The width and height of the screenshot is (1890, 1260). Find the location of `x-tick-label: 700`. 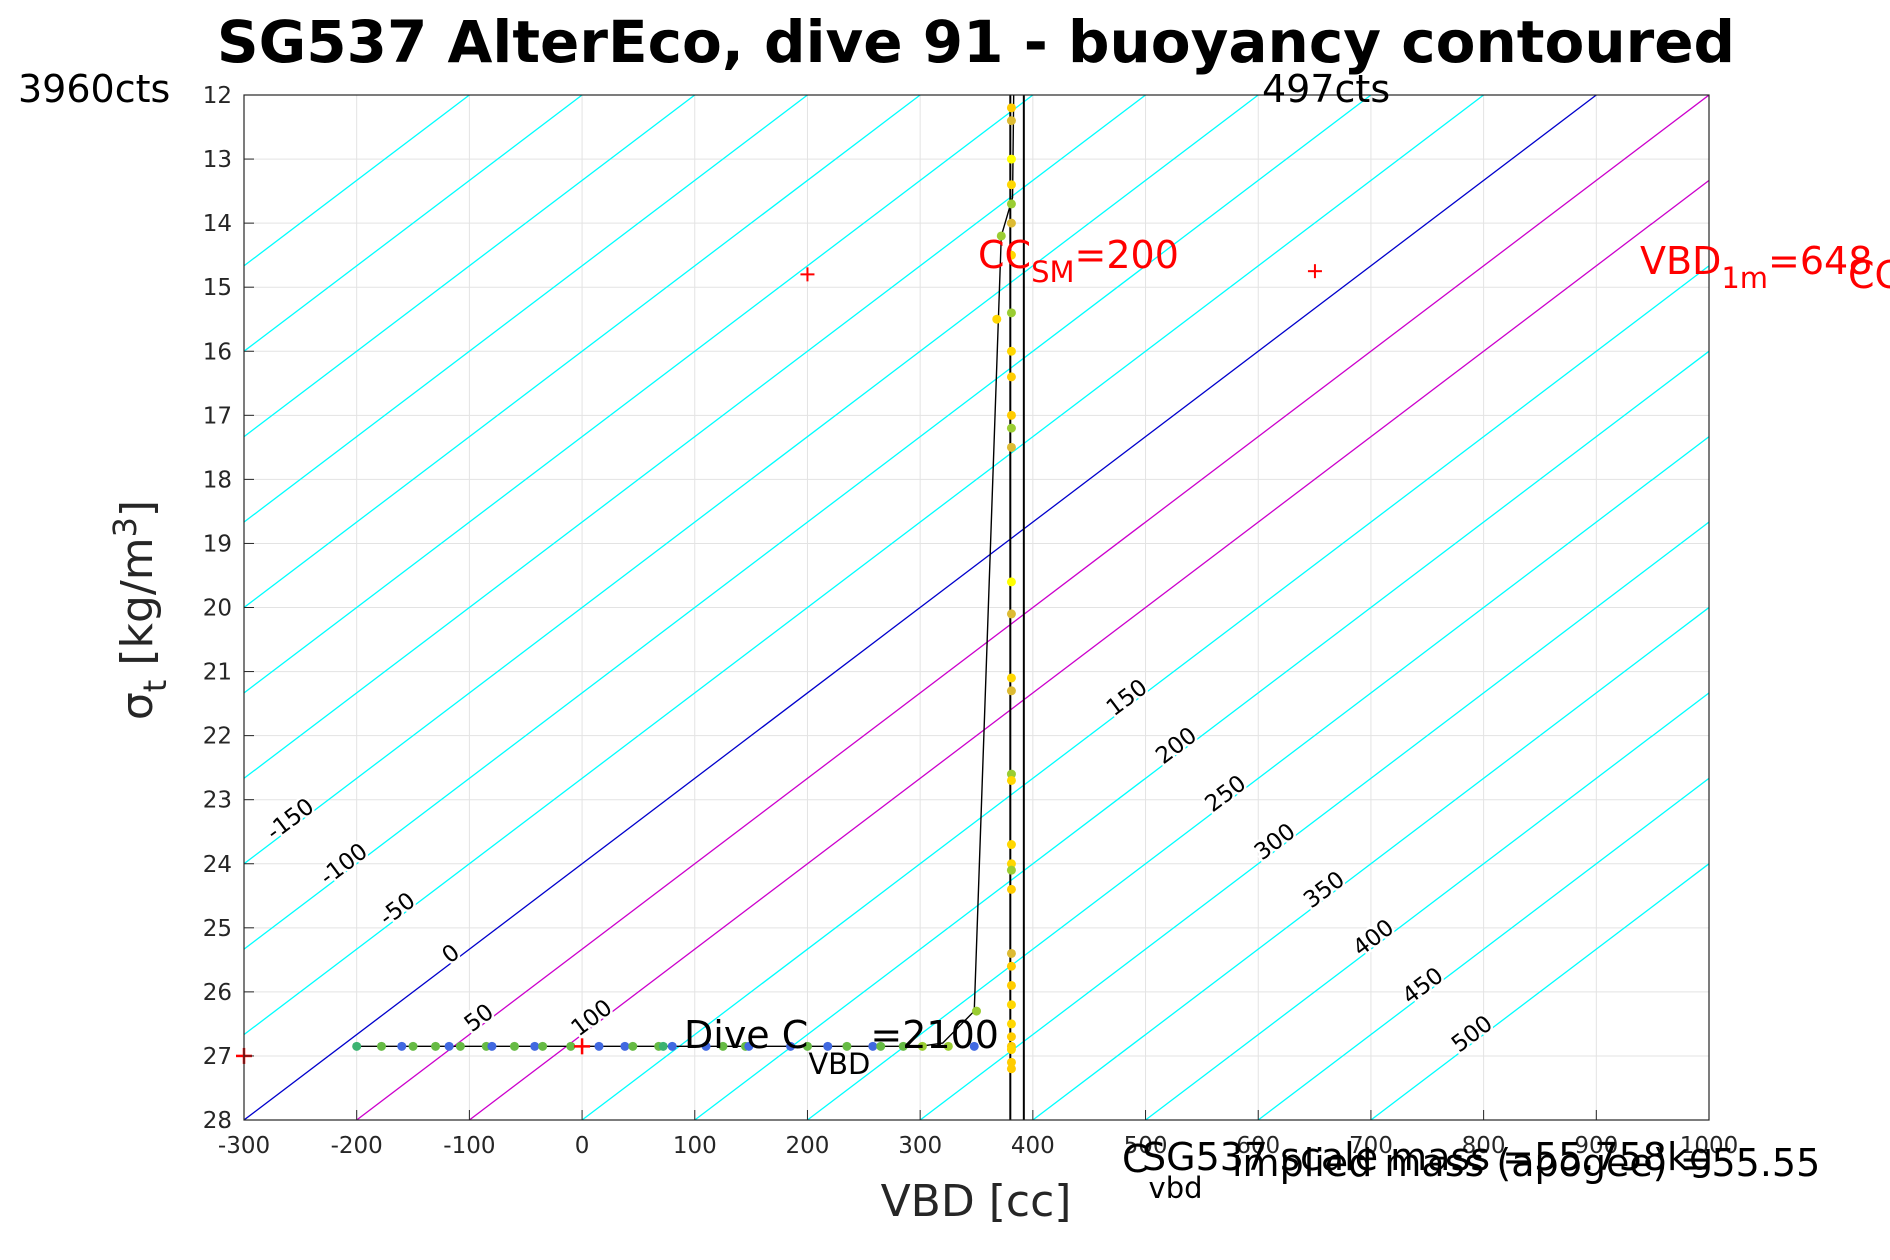

x-tick-label: 700 is located at coordinates (1371, 1146).